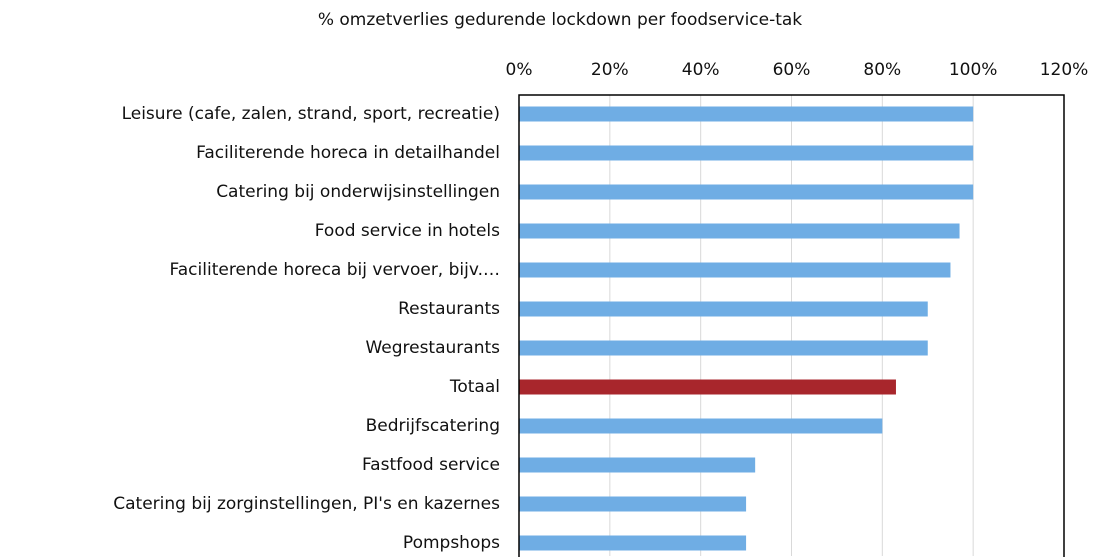 The height and width of the screenshot is (557, 1097). I want to click on x-tick-label: 60%, so click(792, 70).